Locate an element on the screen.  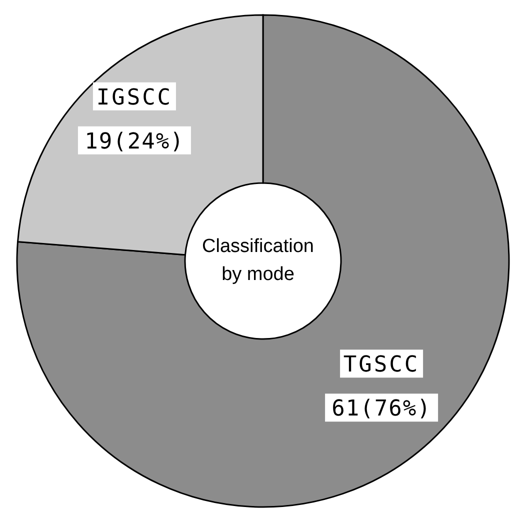
data-label: 19(24%) is located at coordinates (134, 141).